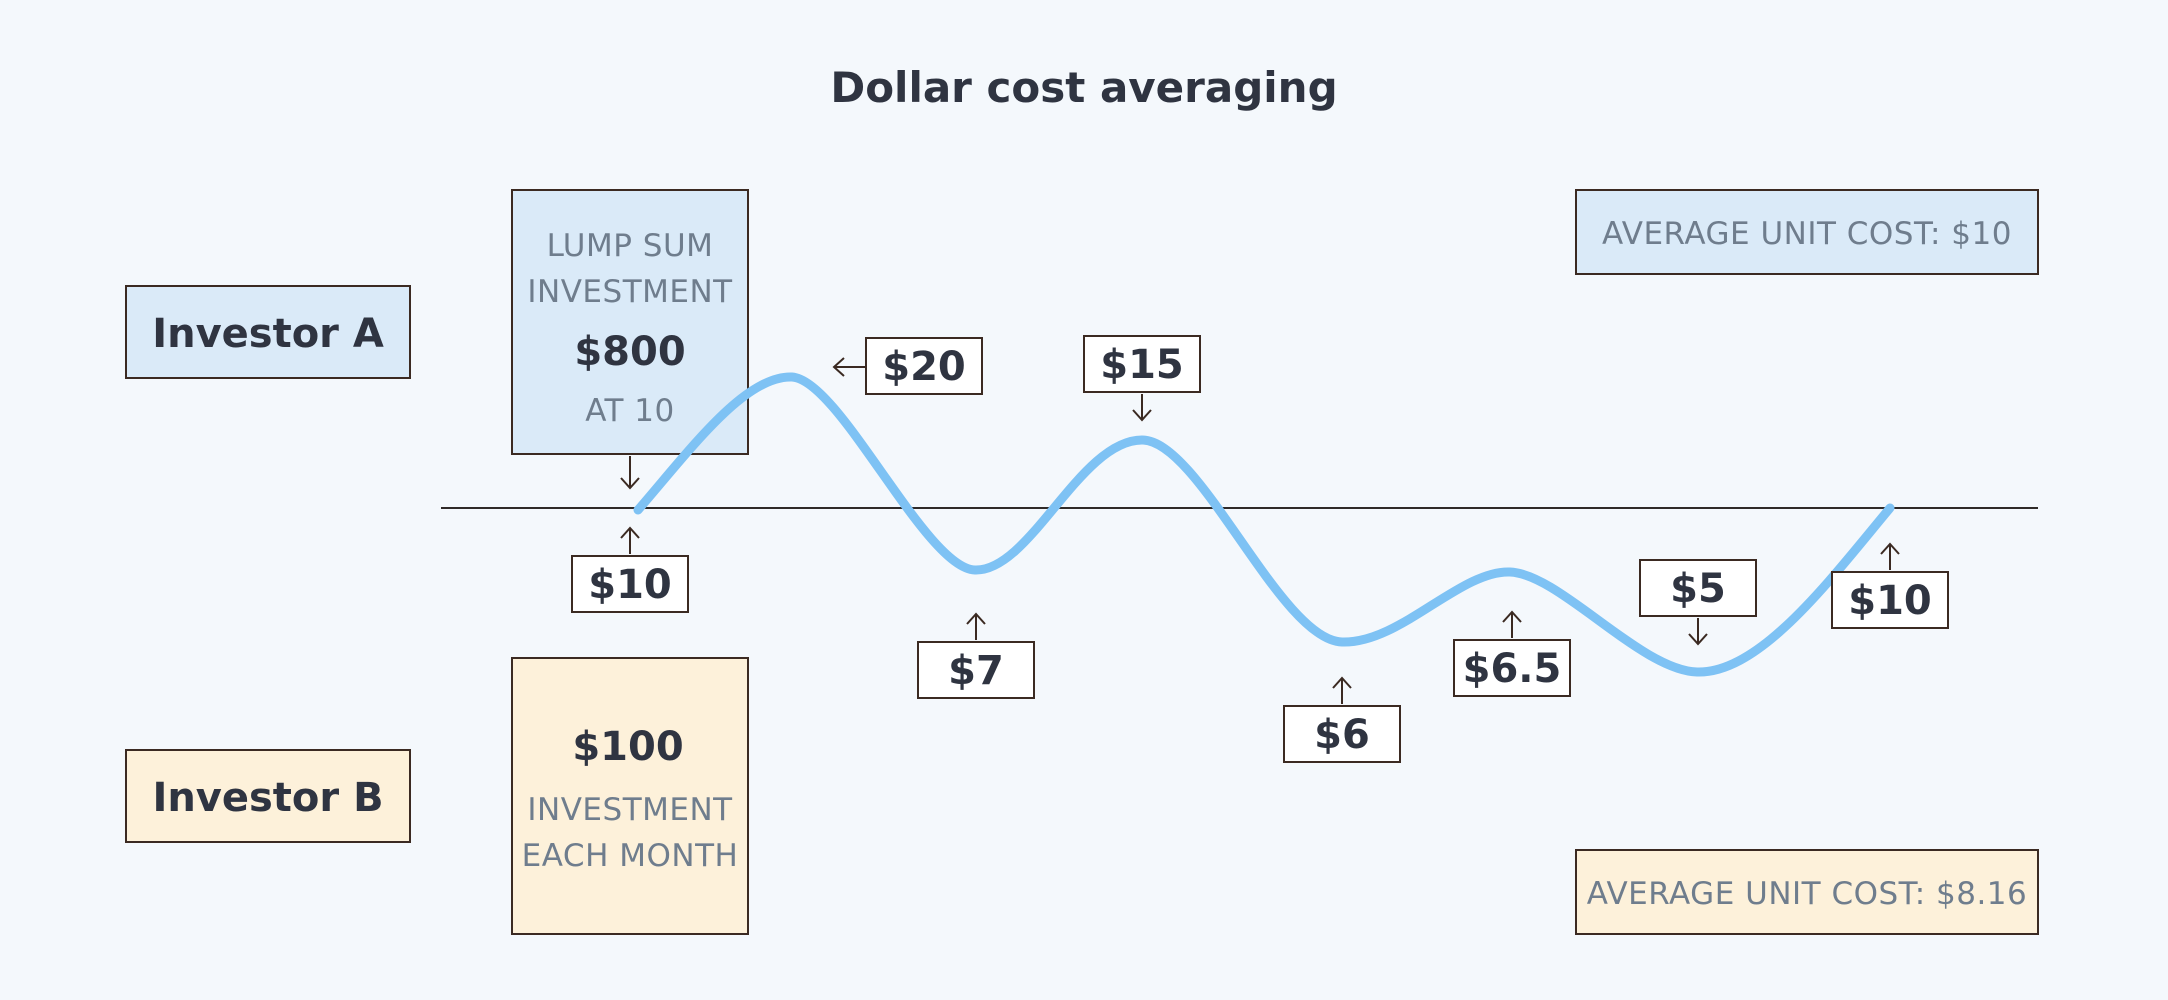  I want to click on price-label-peak-2: $15, so click(1142, 378).